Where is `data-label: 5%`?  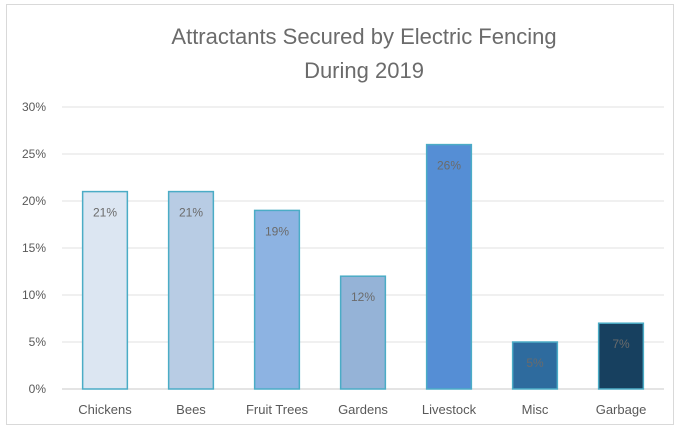
data-label: 5% is located at coordinates (535, 363).